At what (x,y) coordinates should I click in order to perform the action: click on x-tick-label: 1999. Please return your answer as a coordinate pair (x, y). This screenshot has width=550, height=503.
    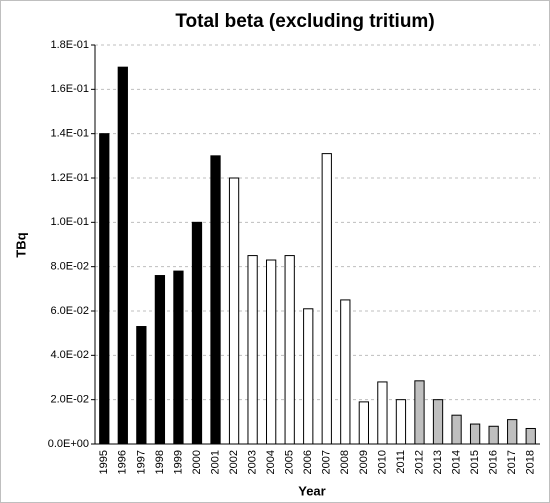
    Looking at the image, I should click on (178, 462).